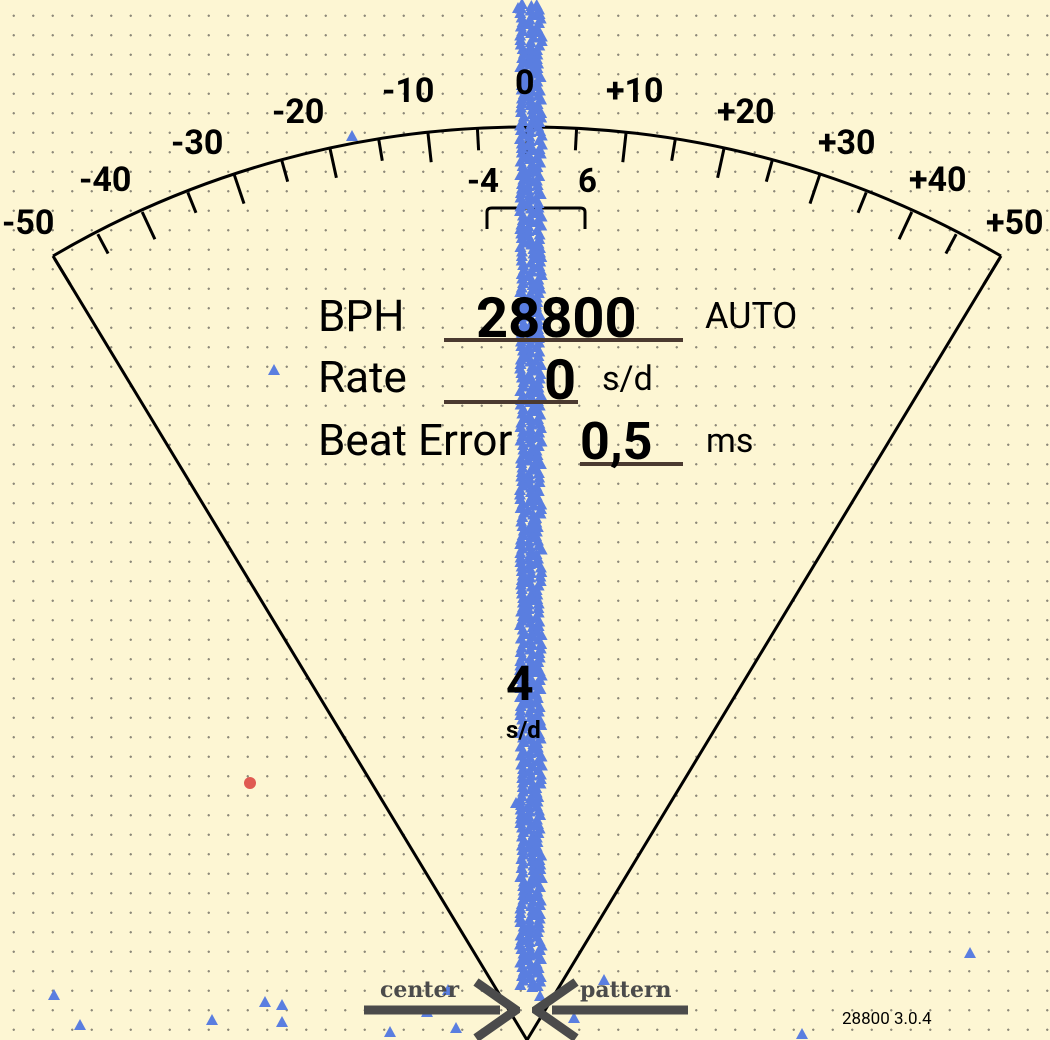 Image resolution: width=1050 pixels, height=1040 pixels. I want to click on scale-label-plus-50: +50, so click(1015, 223).